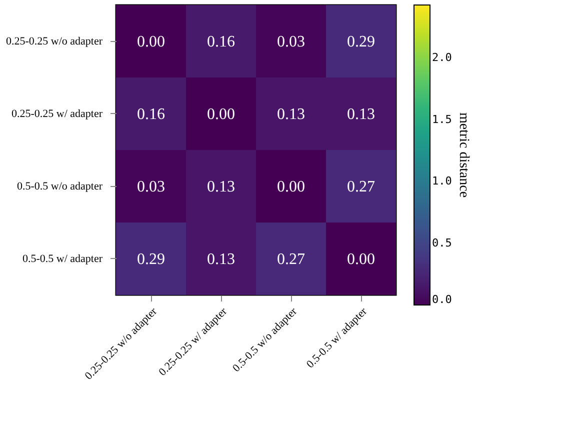 The width and height of the screenshot is (585, 437). What do you see at coordinates (54, 41) in the screenshot?
I see `y-tick-label: 0.25-0.25 w/o adapter` at bounding box center [54, 41].